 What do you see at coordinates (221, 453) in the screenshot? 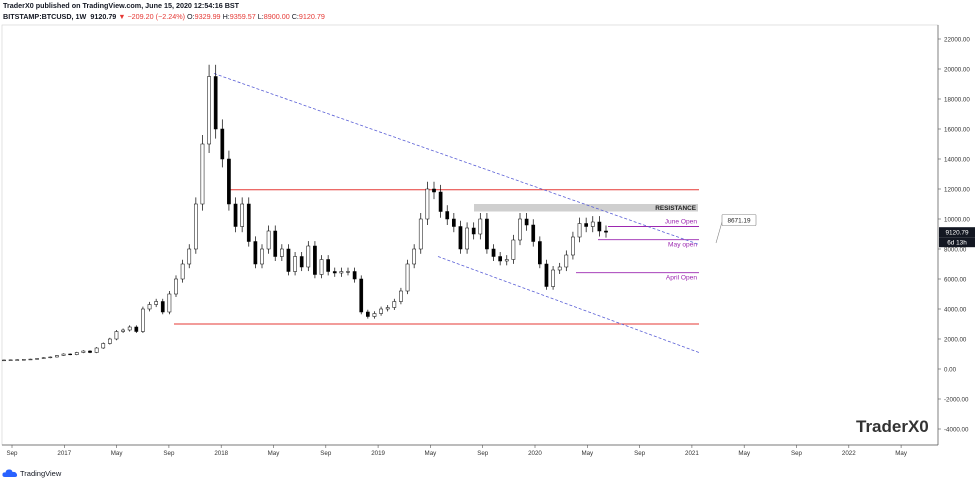
I see `x-tick-label: 2018` at bounding box center [221, 453].